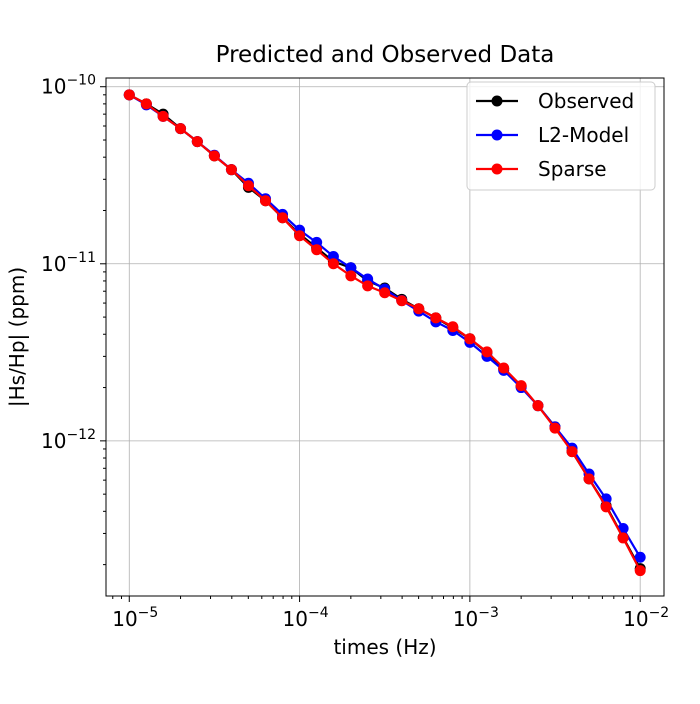  What do you see at coordinates (384, 647) in the screenshot?
I see `x-axis-label: times (Hz)` at bounding box center [384, 647].